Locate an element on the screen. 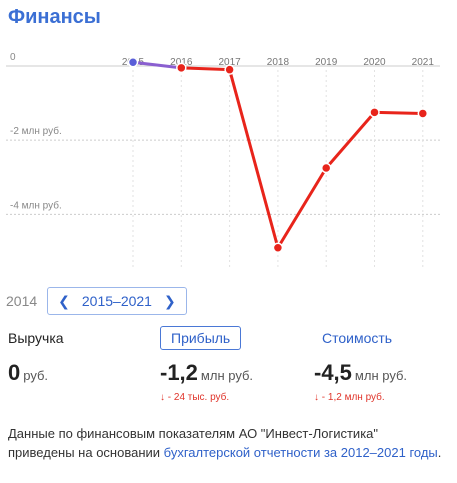 The image size is (457, 483). period-switcher: ❮ 2015–2021 ❯ is located at coordinates (117, 301).